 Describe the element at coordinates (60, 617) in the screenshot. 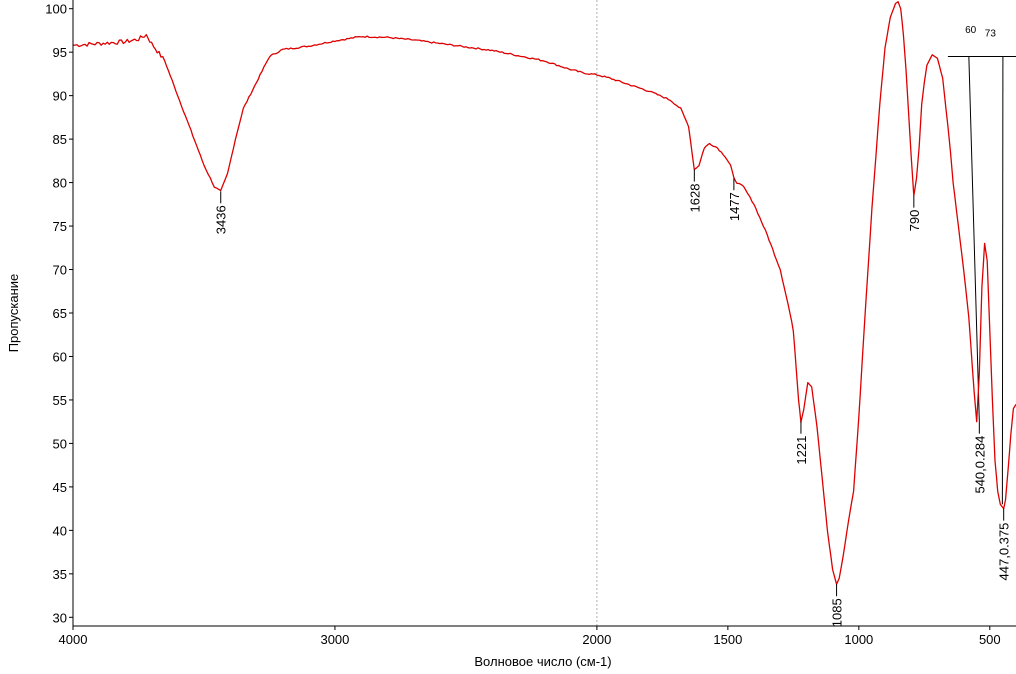

I see `y-tick-label: 30` at that location.